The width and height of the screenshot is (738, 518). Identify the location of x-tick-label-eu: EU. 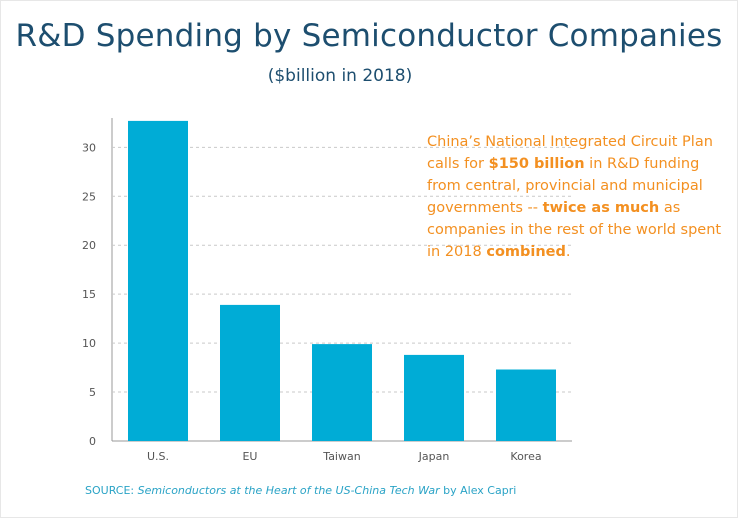
(249, 456).